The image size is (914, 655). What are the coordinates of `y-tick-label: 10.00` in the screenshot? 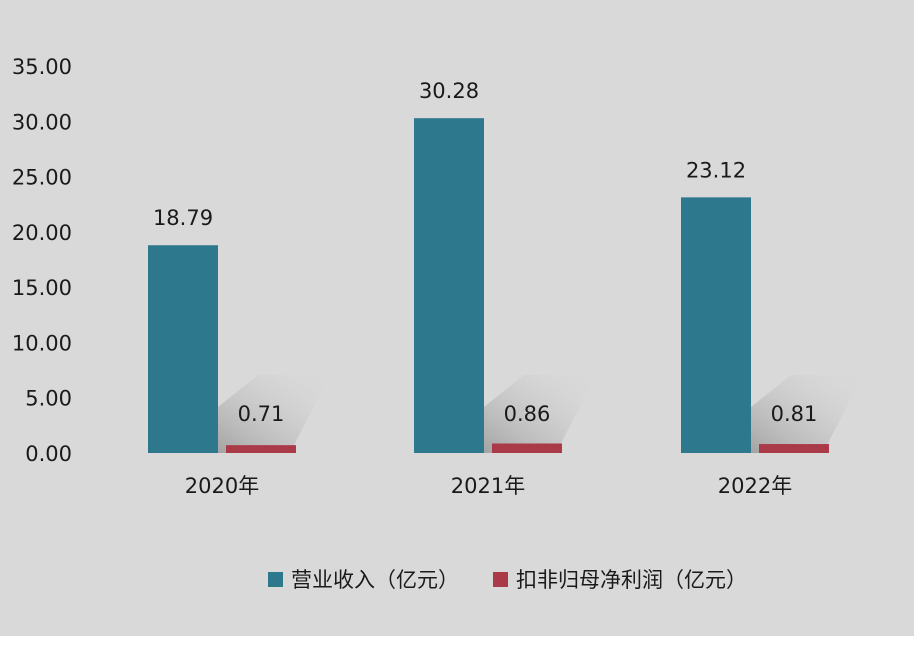 It's located at (42, 343).